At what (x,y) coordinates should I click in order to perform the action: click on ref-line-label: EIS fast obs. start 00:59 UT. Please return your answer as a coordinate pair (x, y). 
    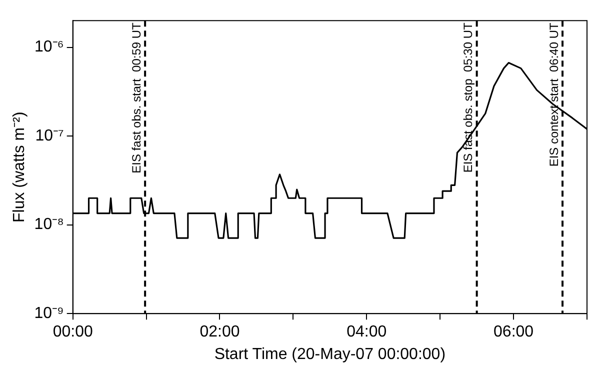
    Looking at the image, I should click on (136, 98).